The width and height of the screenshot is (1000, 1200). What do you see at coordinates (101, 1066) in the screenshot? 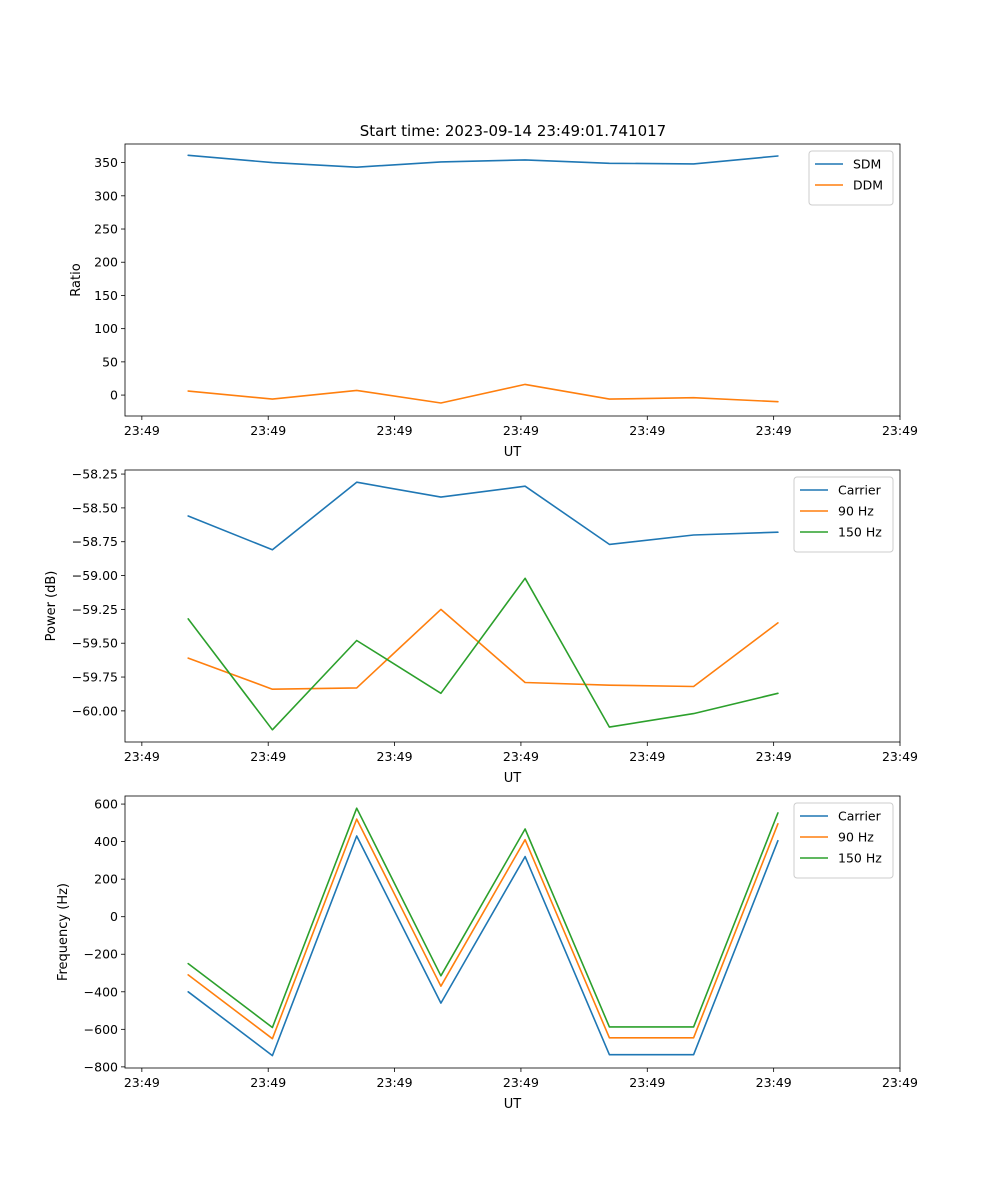
I see `y-tick-label: −800` at bounding box center [101, 1066].